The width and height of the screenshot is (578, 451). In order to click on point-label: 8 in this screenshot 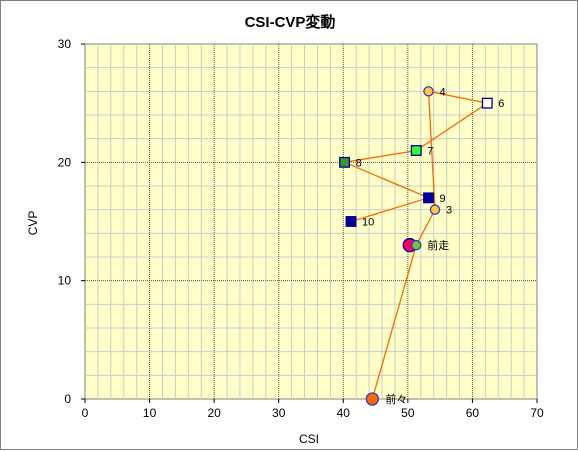, I will do `click(359, 163)`.